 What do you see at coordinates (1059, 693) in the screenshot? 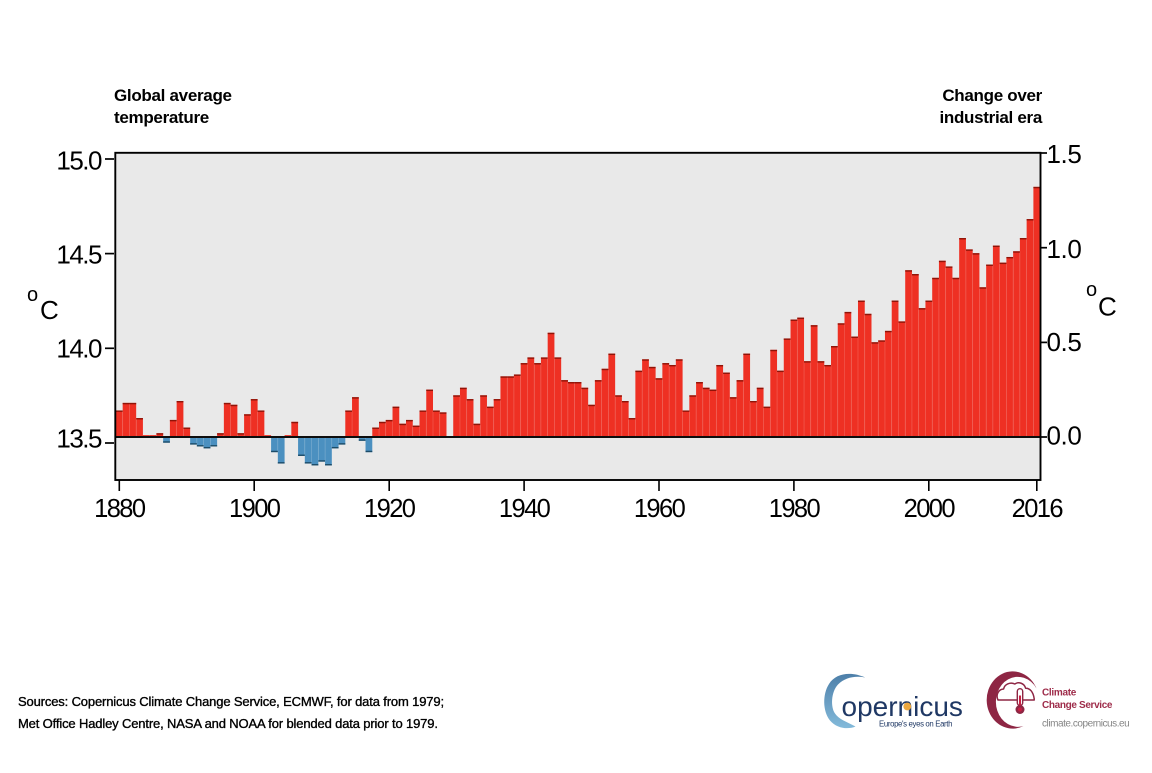
I see `svg-text: Climate` at bounding box center [1059, 693].